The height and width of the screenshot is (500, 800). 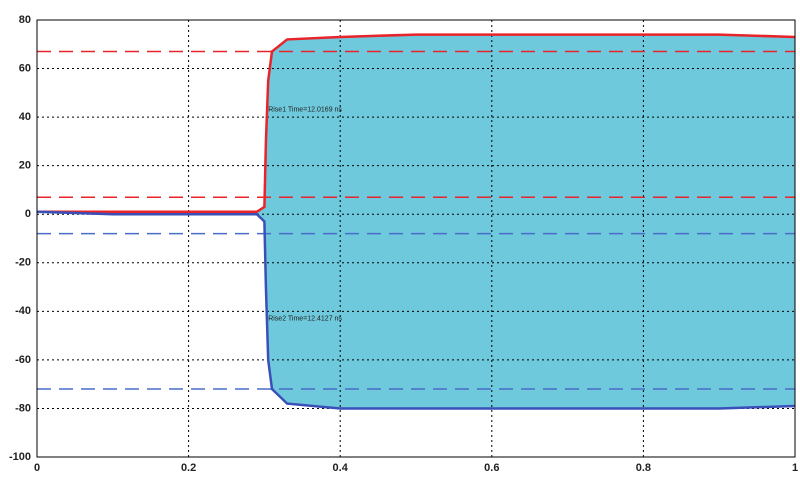 What do you see at coordinates (643, 468) in the screenshot?
I see `x-tick-label: 0.8` at bounding box center [643, 468].